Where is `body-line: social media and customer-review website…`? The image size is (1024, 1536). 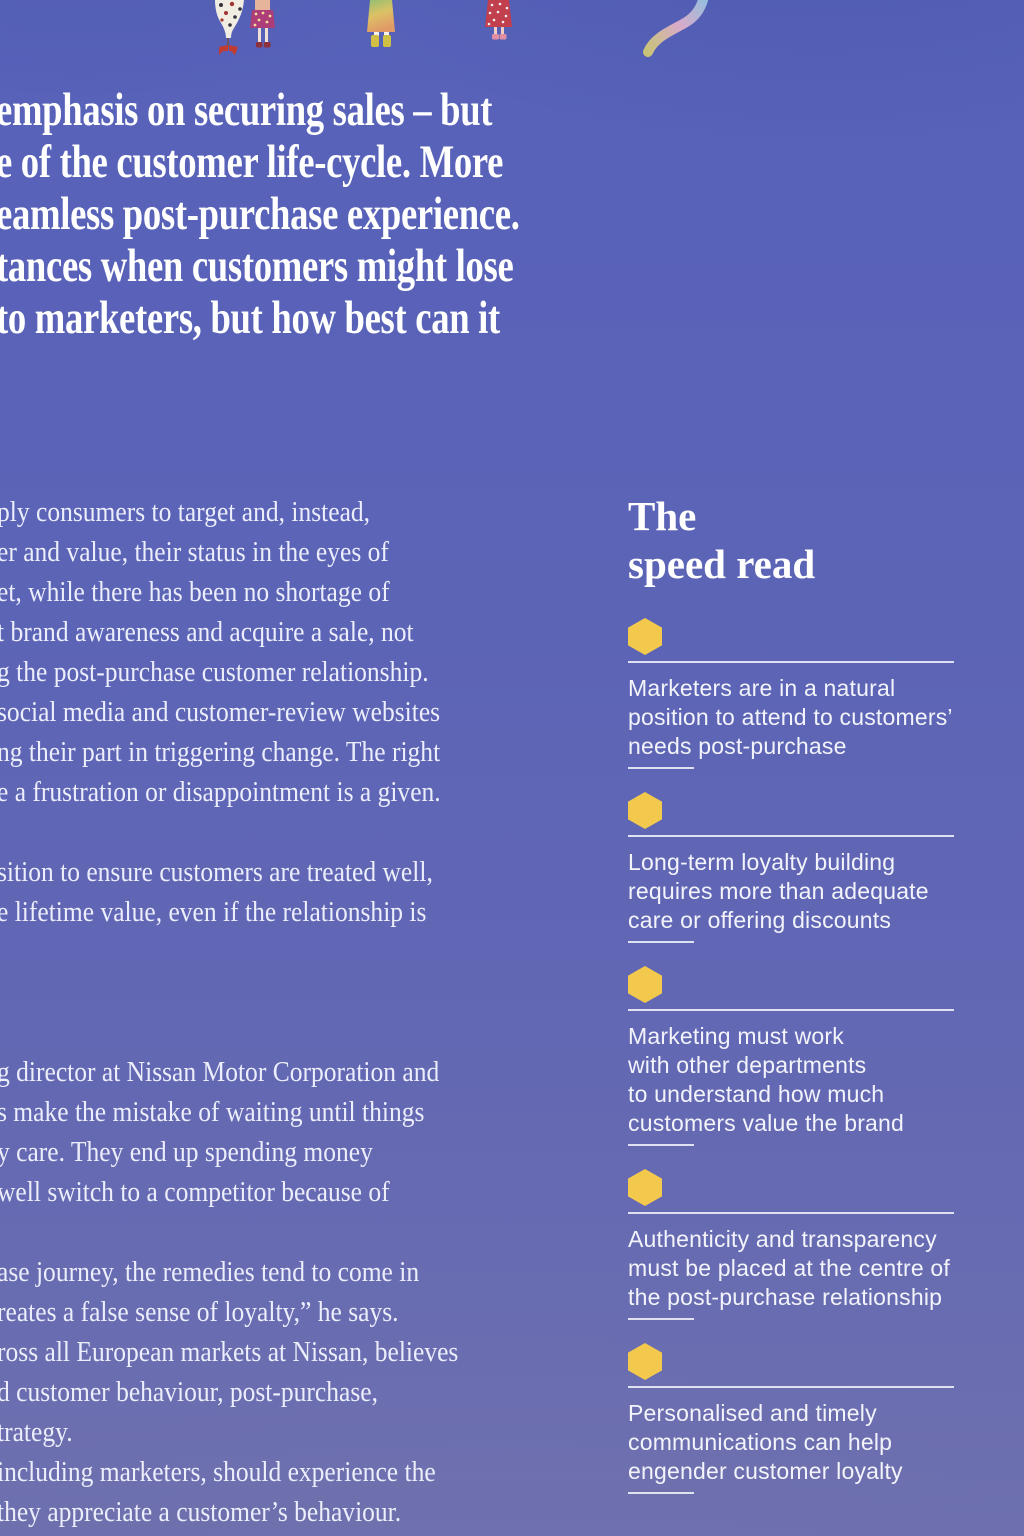 body-line: social media and customer-review website… is located at coordinates (220, 712).